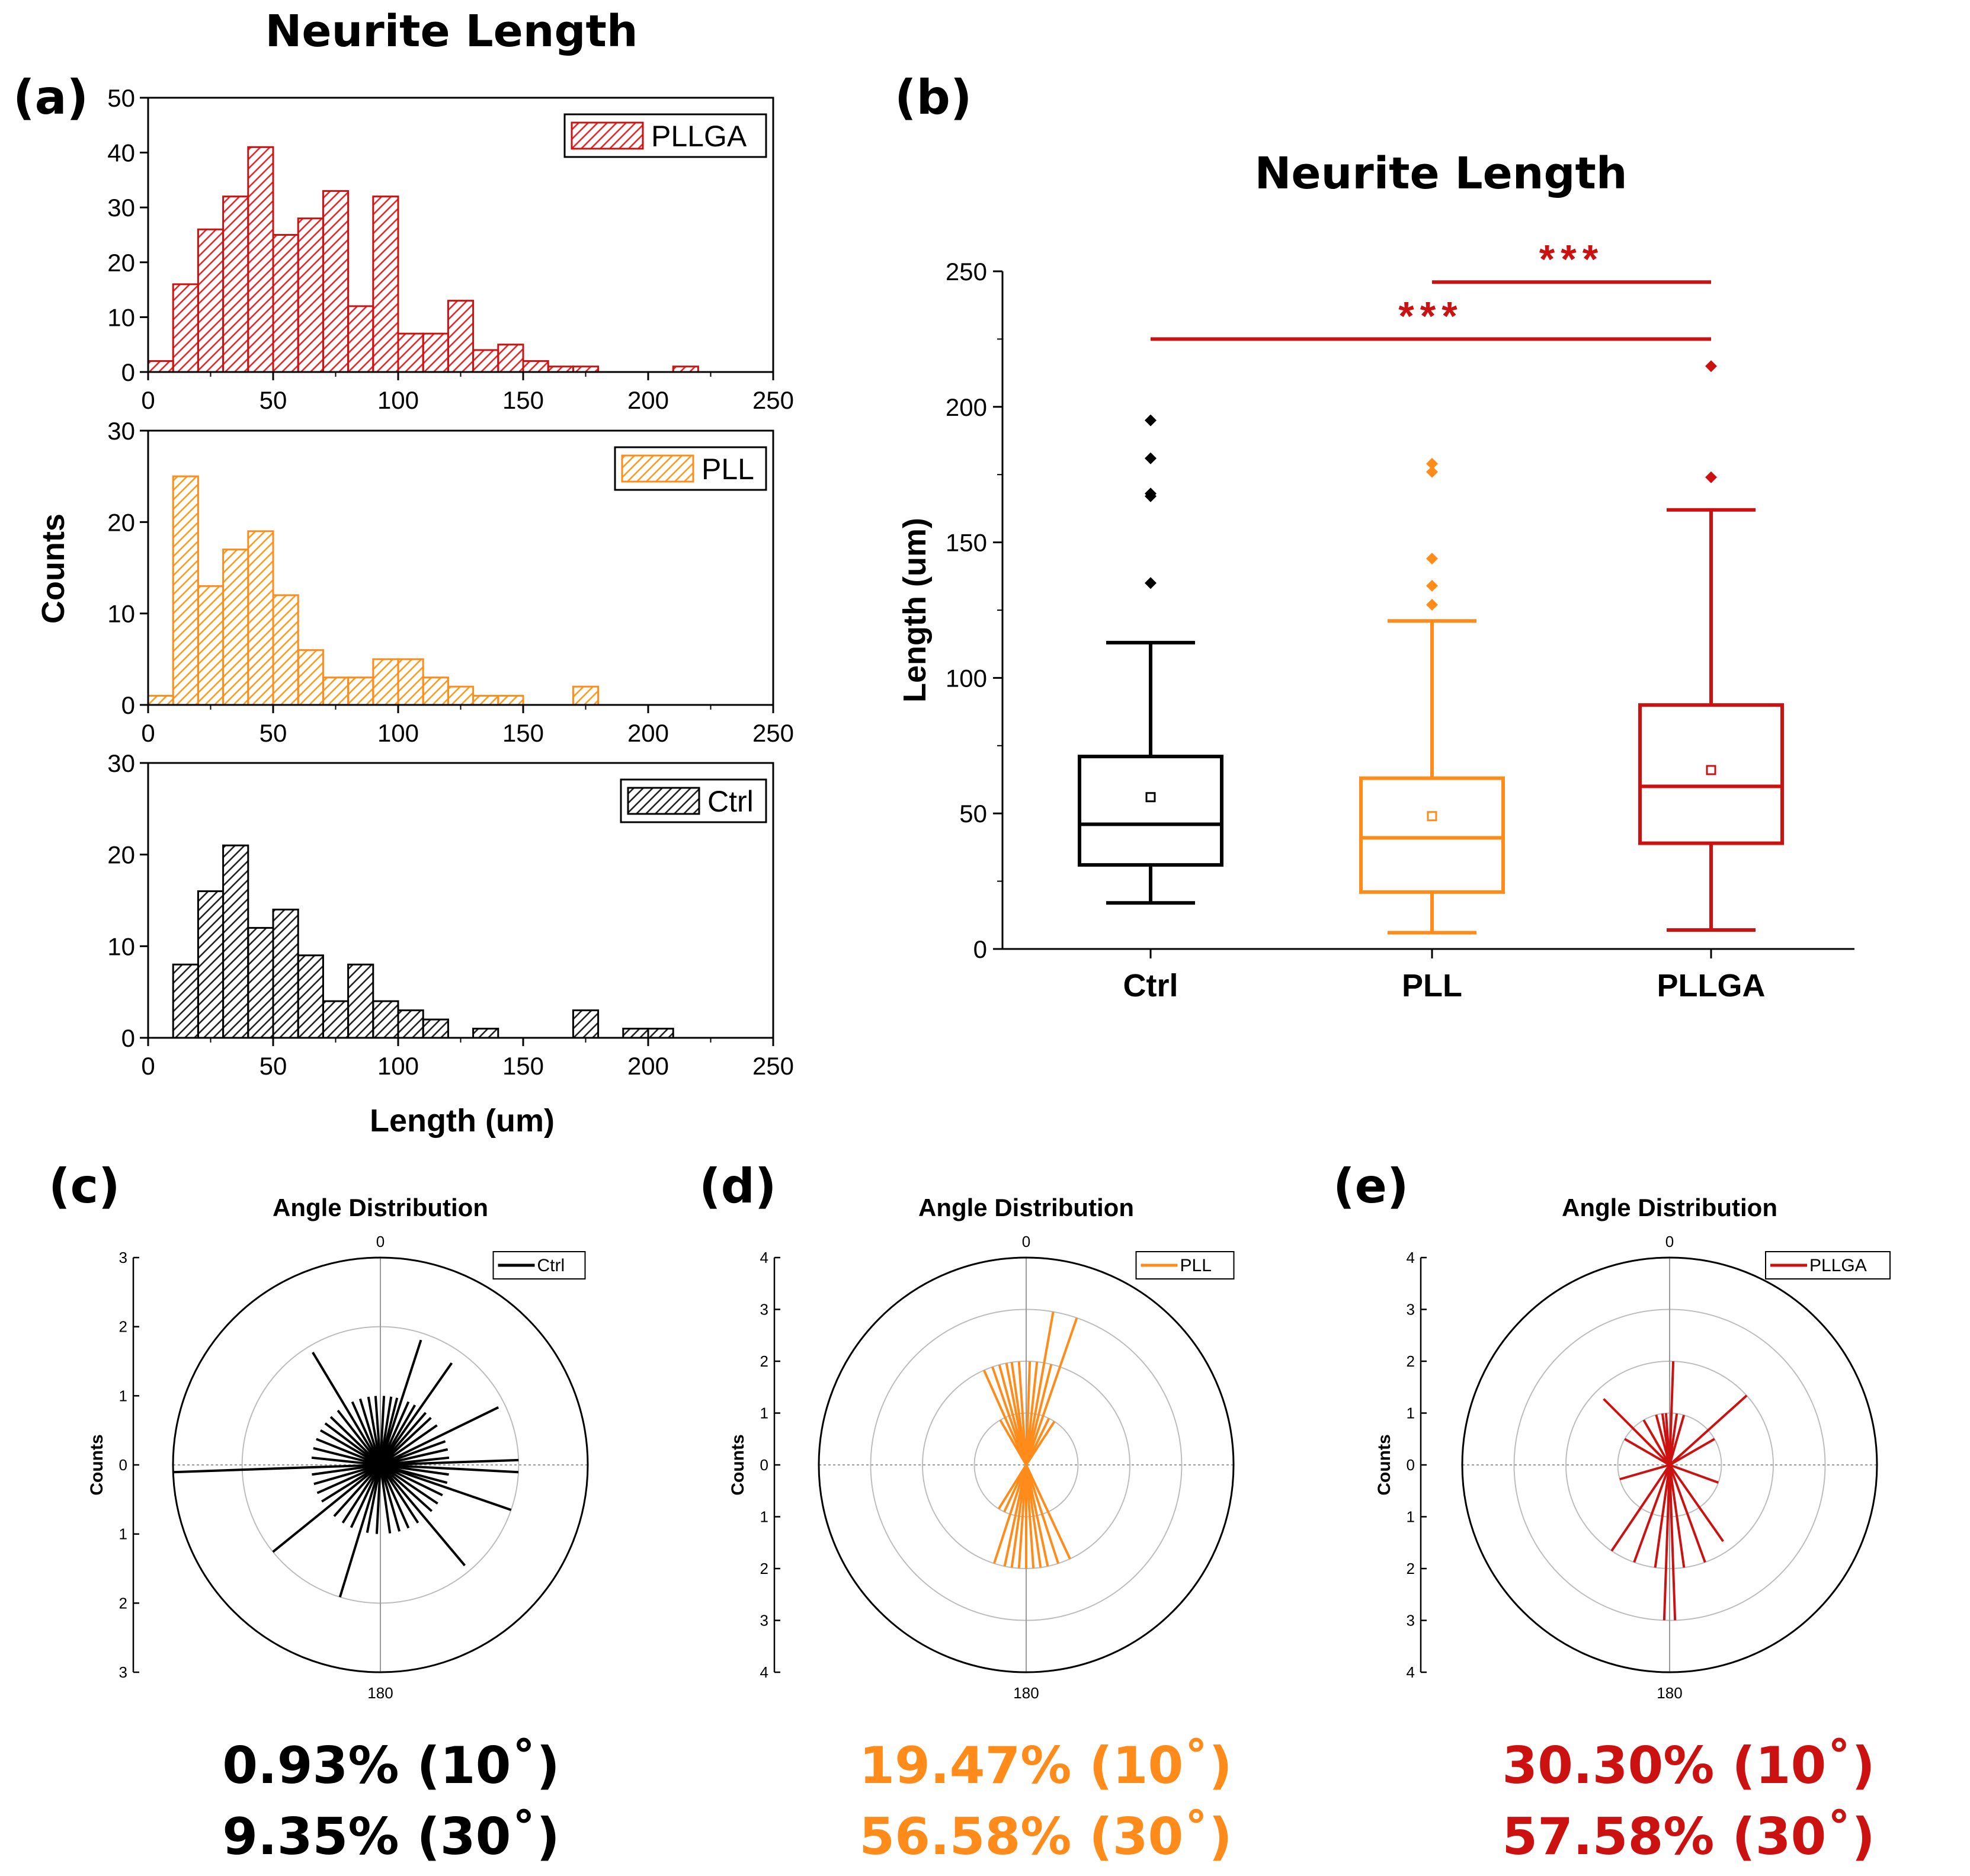 The height and width of the screenshot is (1876, 1970). What do you see at coordinates (148, 400) in the screenshot?
I see `x-tick-label: 0` at bounding box center [148, 400].